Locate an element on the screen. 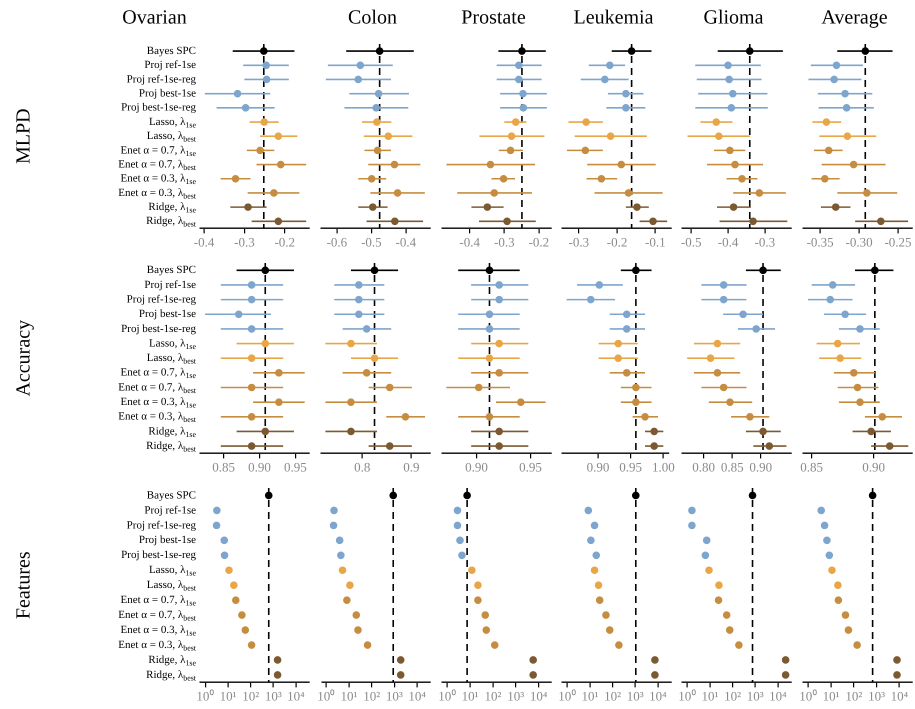  x-tick-label: -0.1 is located at coordinates (655, 242).